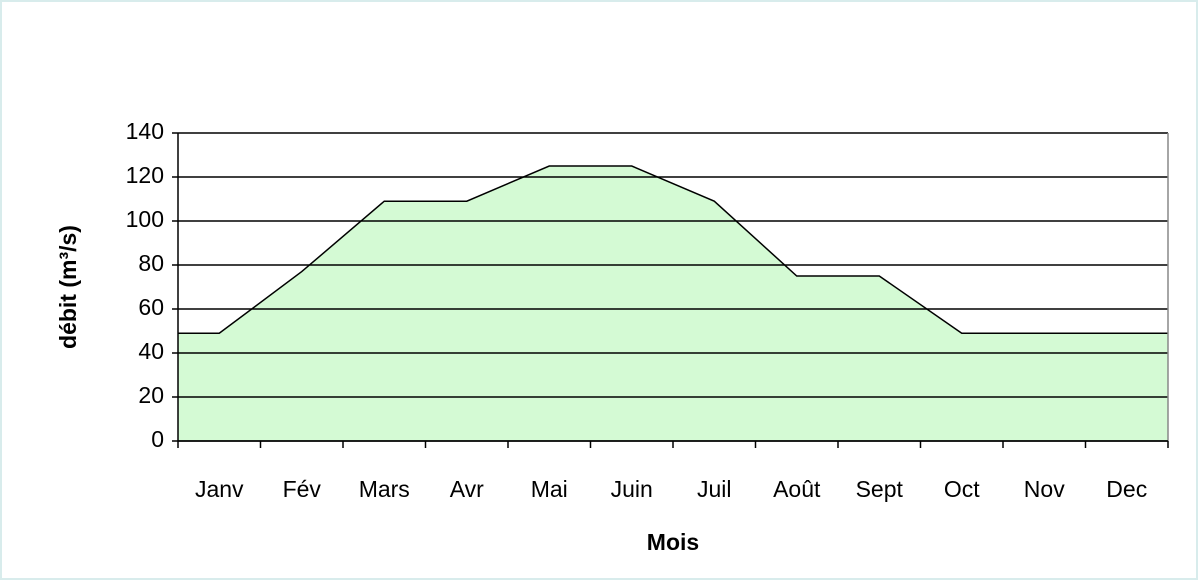  Describe the element at coordinates (219, 489) in the screenshot. I see `x-tick-label: Janv` at that location.